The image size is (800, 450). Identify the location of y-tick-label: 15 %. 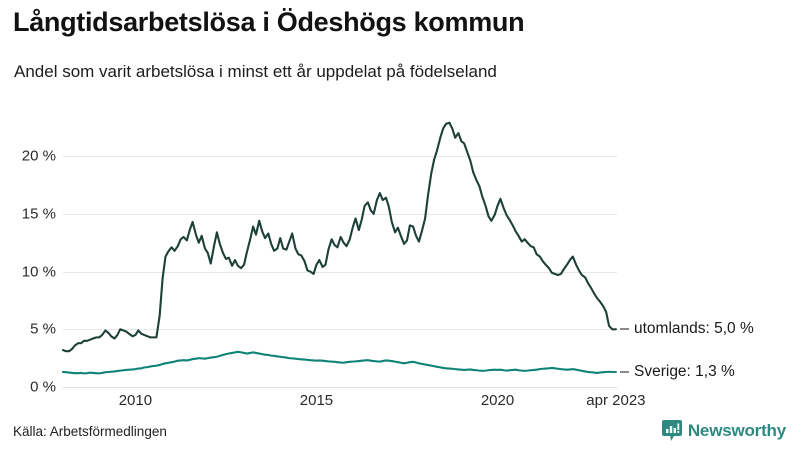
(38, 214).